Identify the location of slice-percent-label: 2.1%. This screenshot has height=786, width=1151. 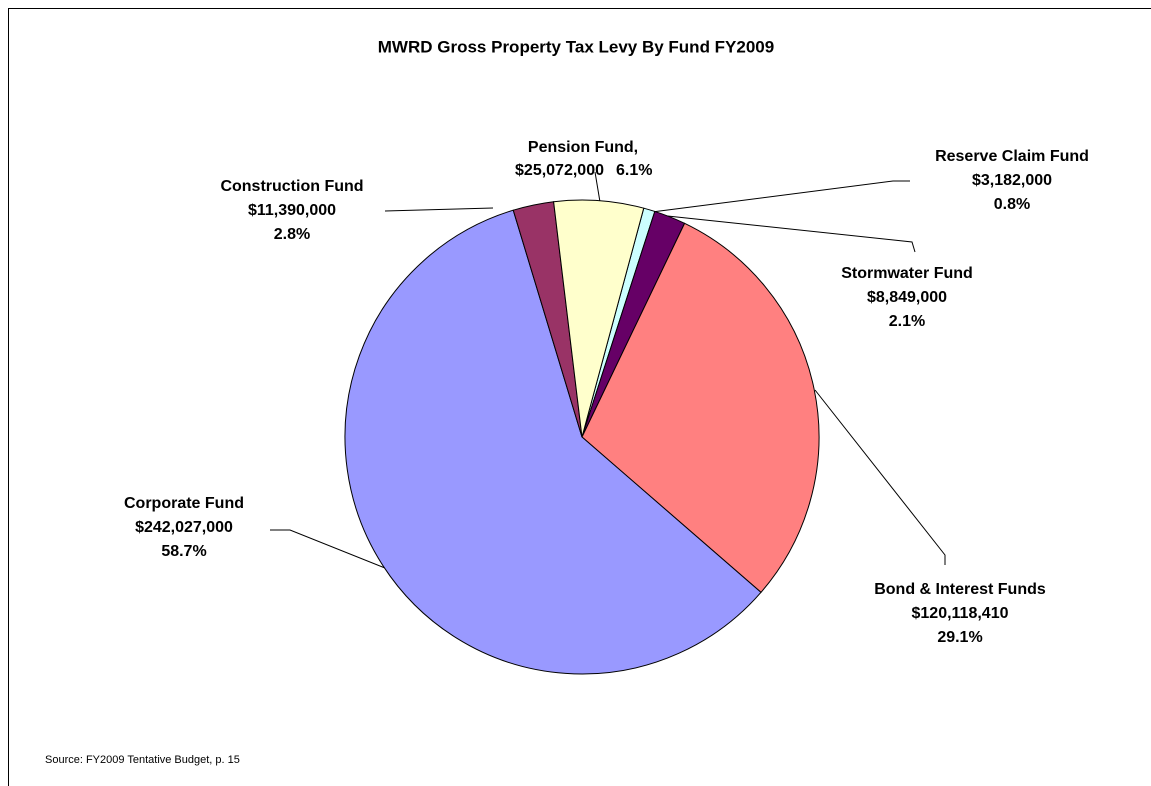
(907, 321).